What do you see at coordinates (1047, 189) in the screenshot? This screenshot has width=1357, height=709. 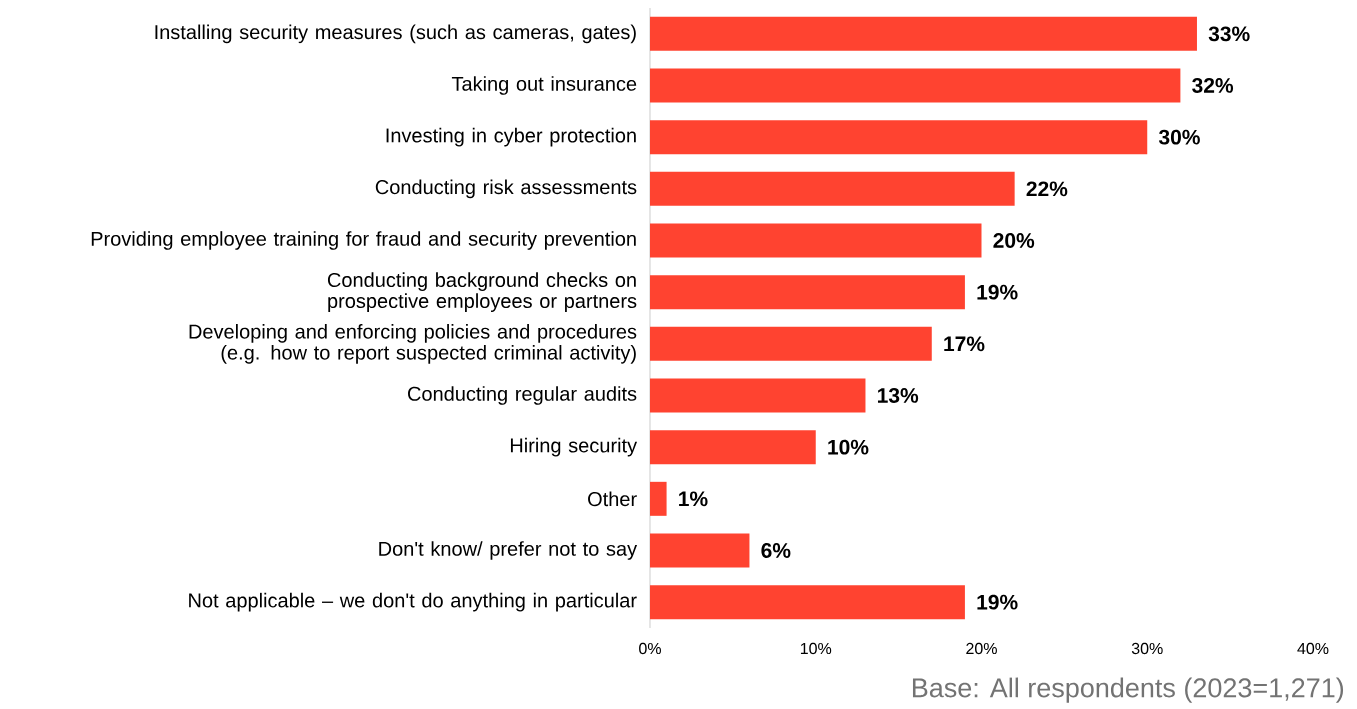 I see `data-label: 22%` at bounding box center [1047, 189].